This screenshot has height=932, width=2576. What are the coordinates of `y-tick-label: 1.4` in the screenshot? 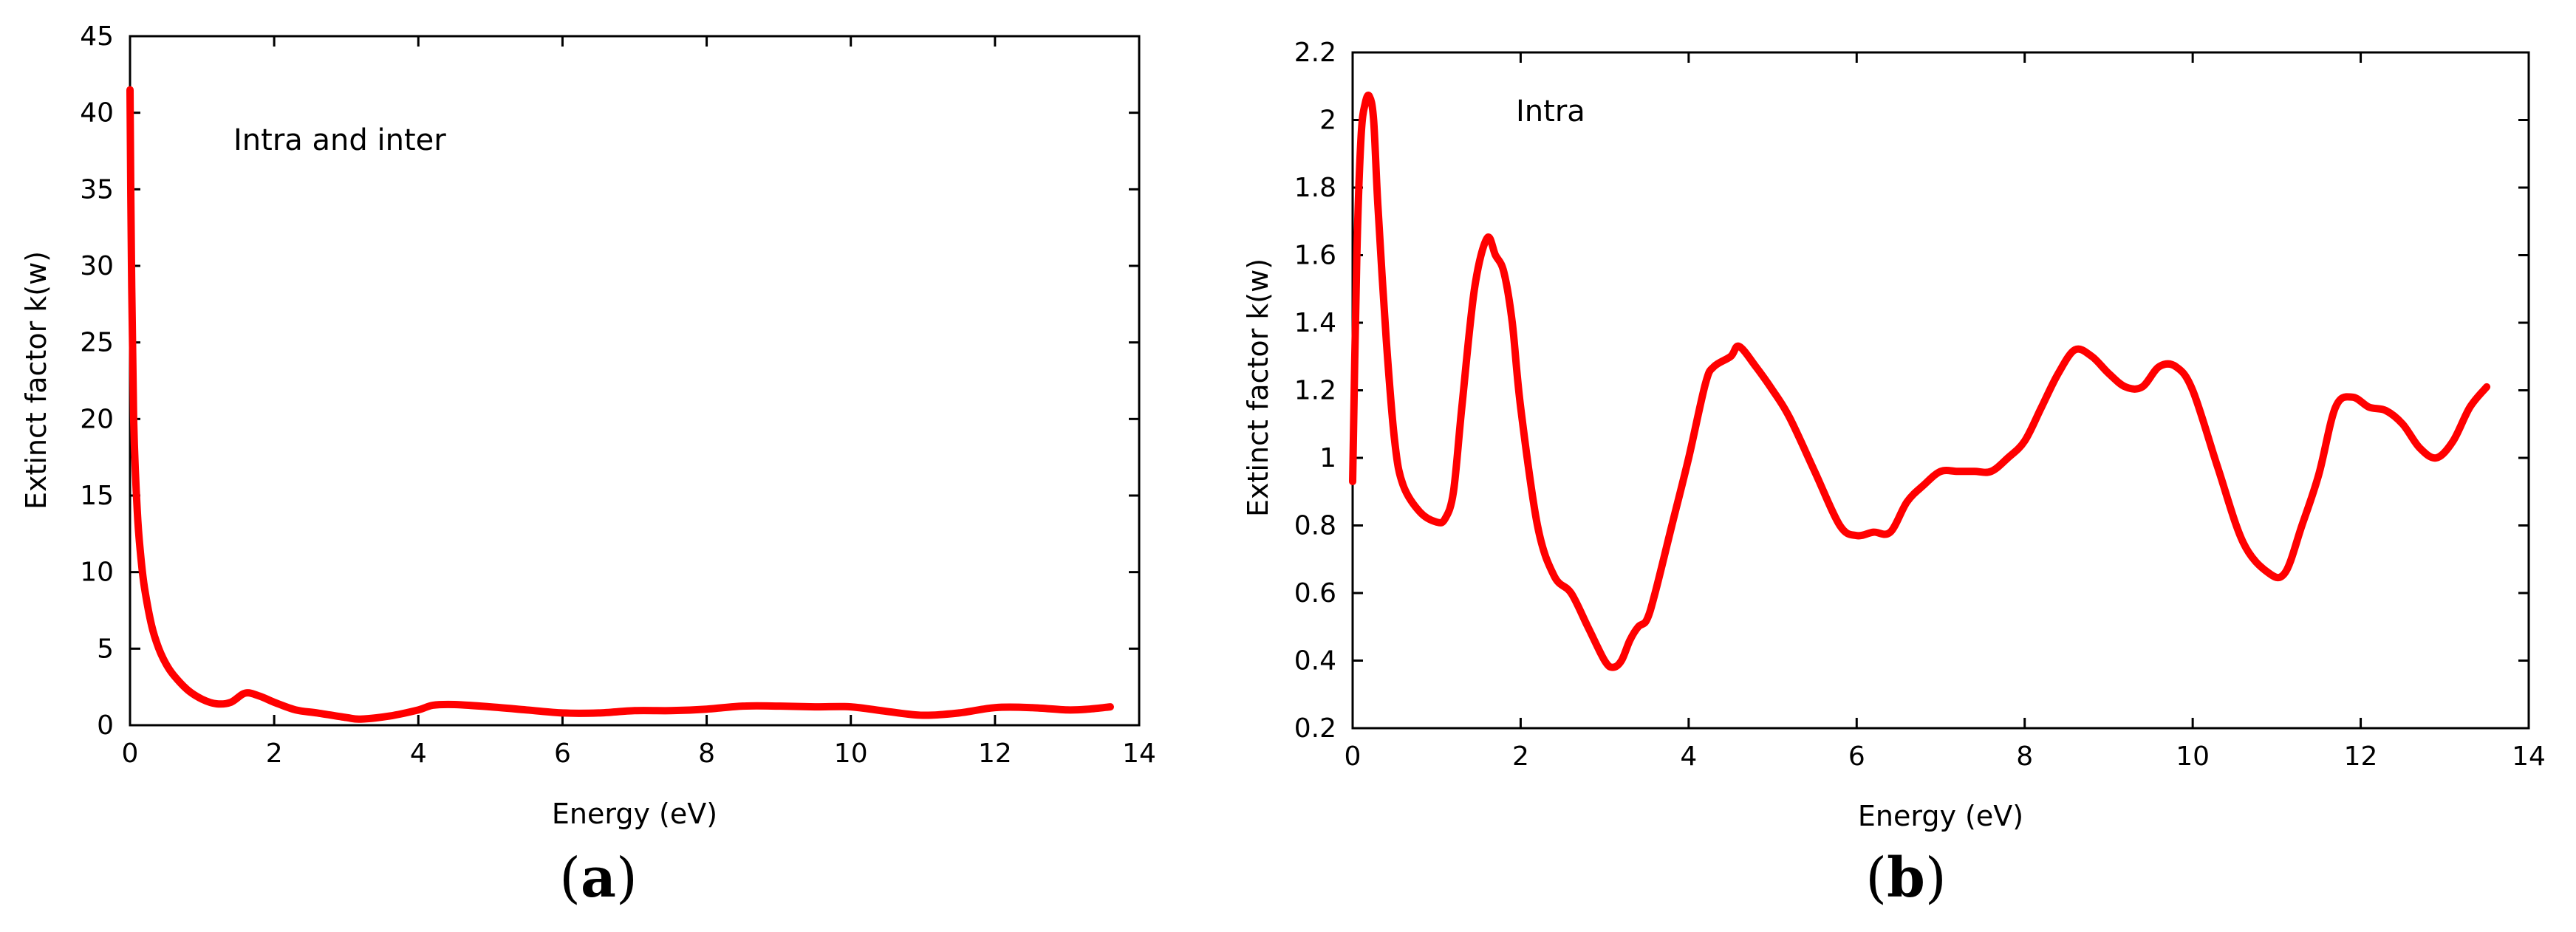 It's located at (1315, 323).